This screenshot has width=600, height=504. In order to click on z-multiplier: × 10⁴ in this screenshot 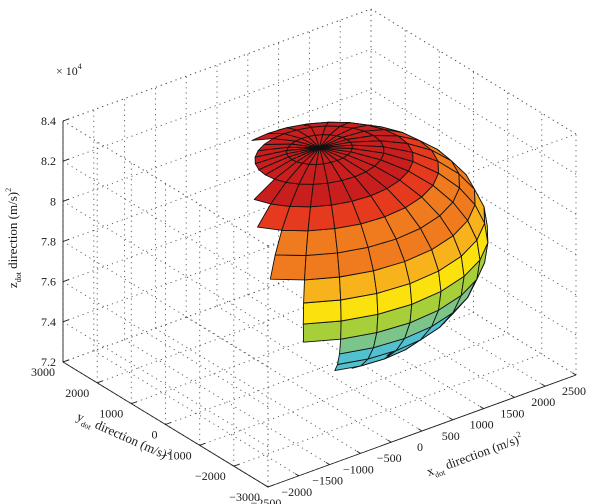, I will do `click(69, 70)`.